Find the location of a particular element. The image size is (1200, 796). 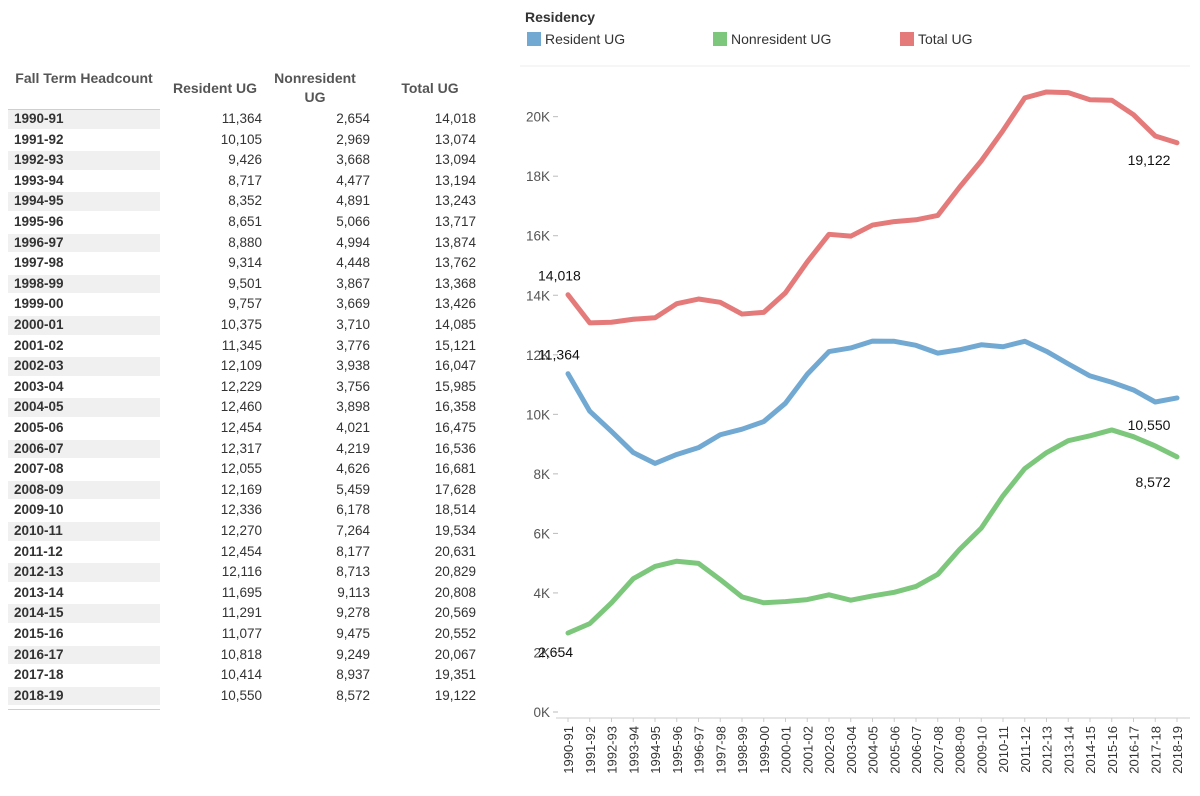

table-row: 2002-03 12,109 3,938 16,047 is located at coordinates (250, 366).